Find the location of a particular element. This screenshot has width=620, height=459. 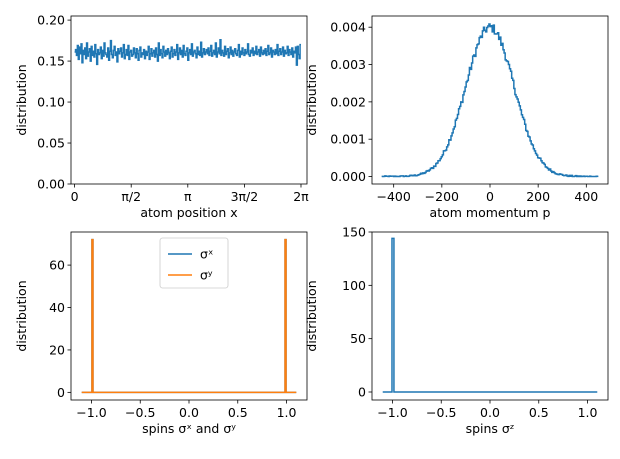

x-axis-label: spins σᶻ is located at coordinates (490, 428).